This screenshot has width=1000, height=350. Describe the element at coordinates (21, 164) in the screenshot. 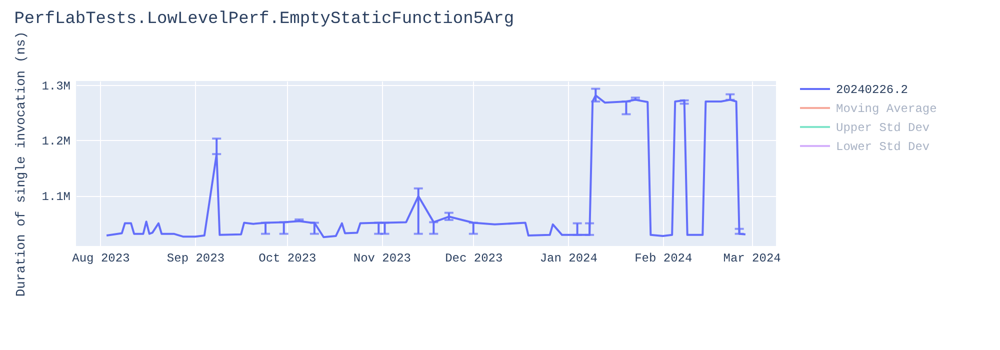

I see `y-axis-title: Duration of single invocation (ns)` at that location.